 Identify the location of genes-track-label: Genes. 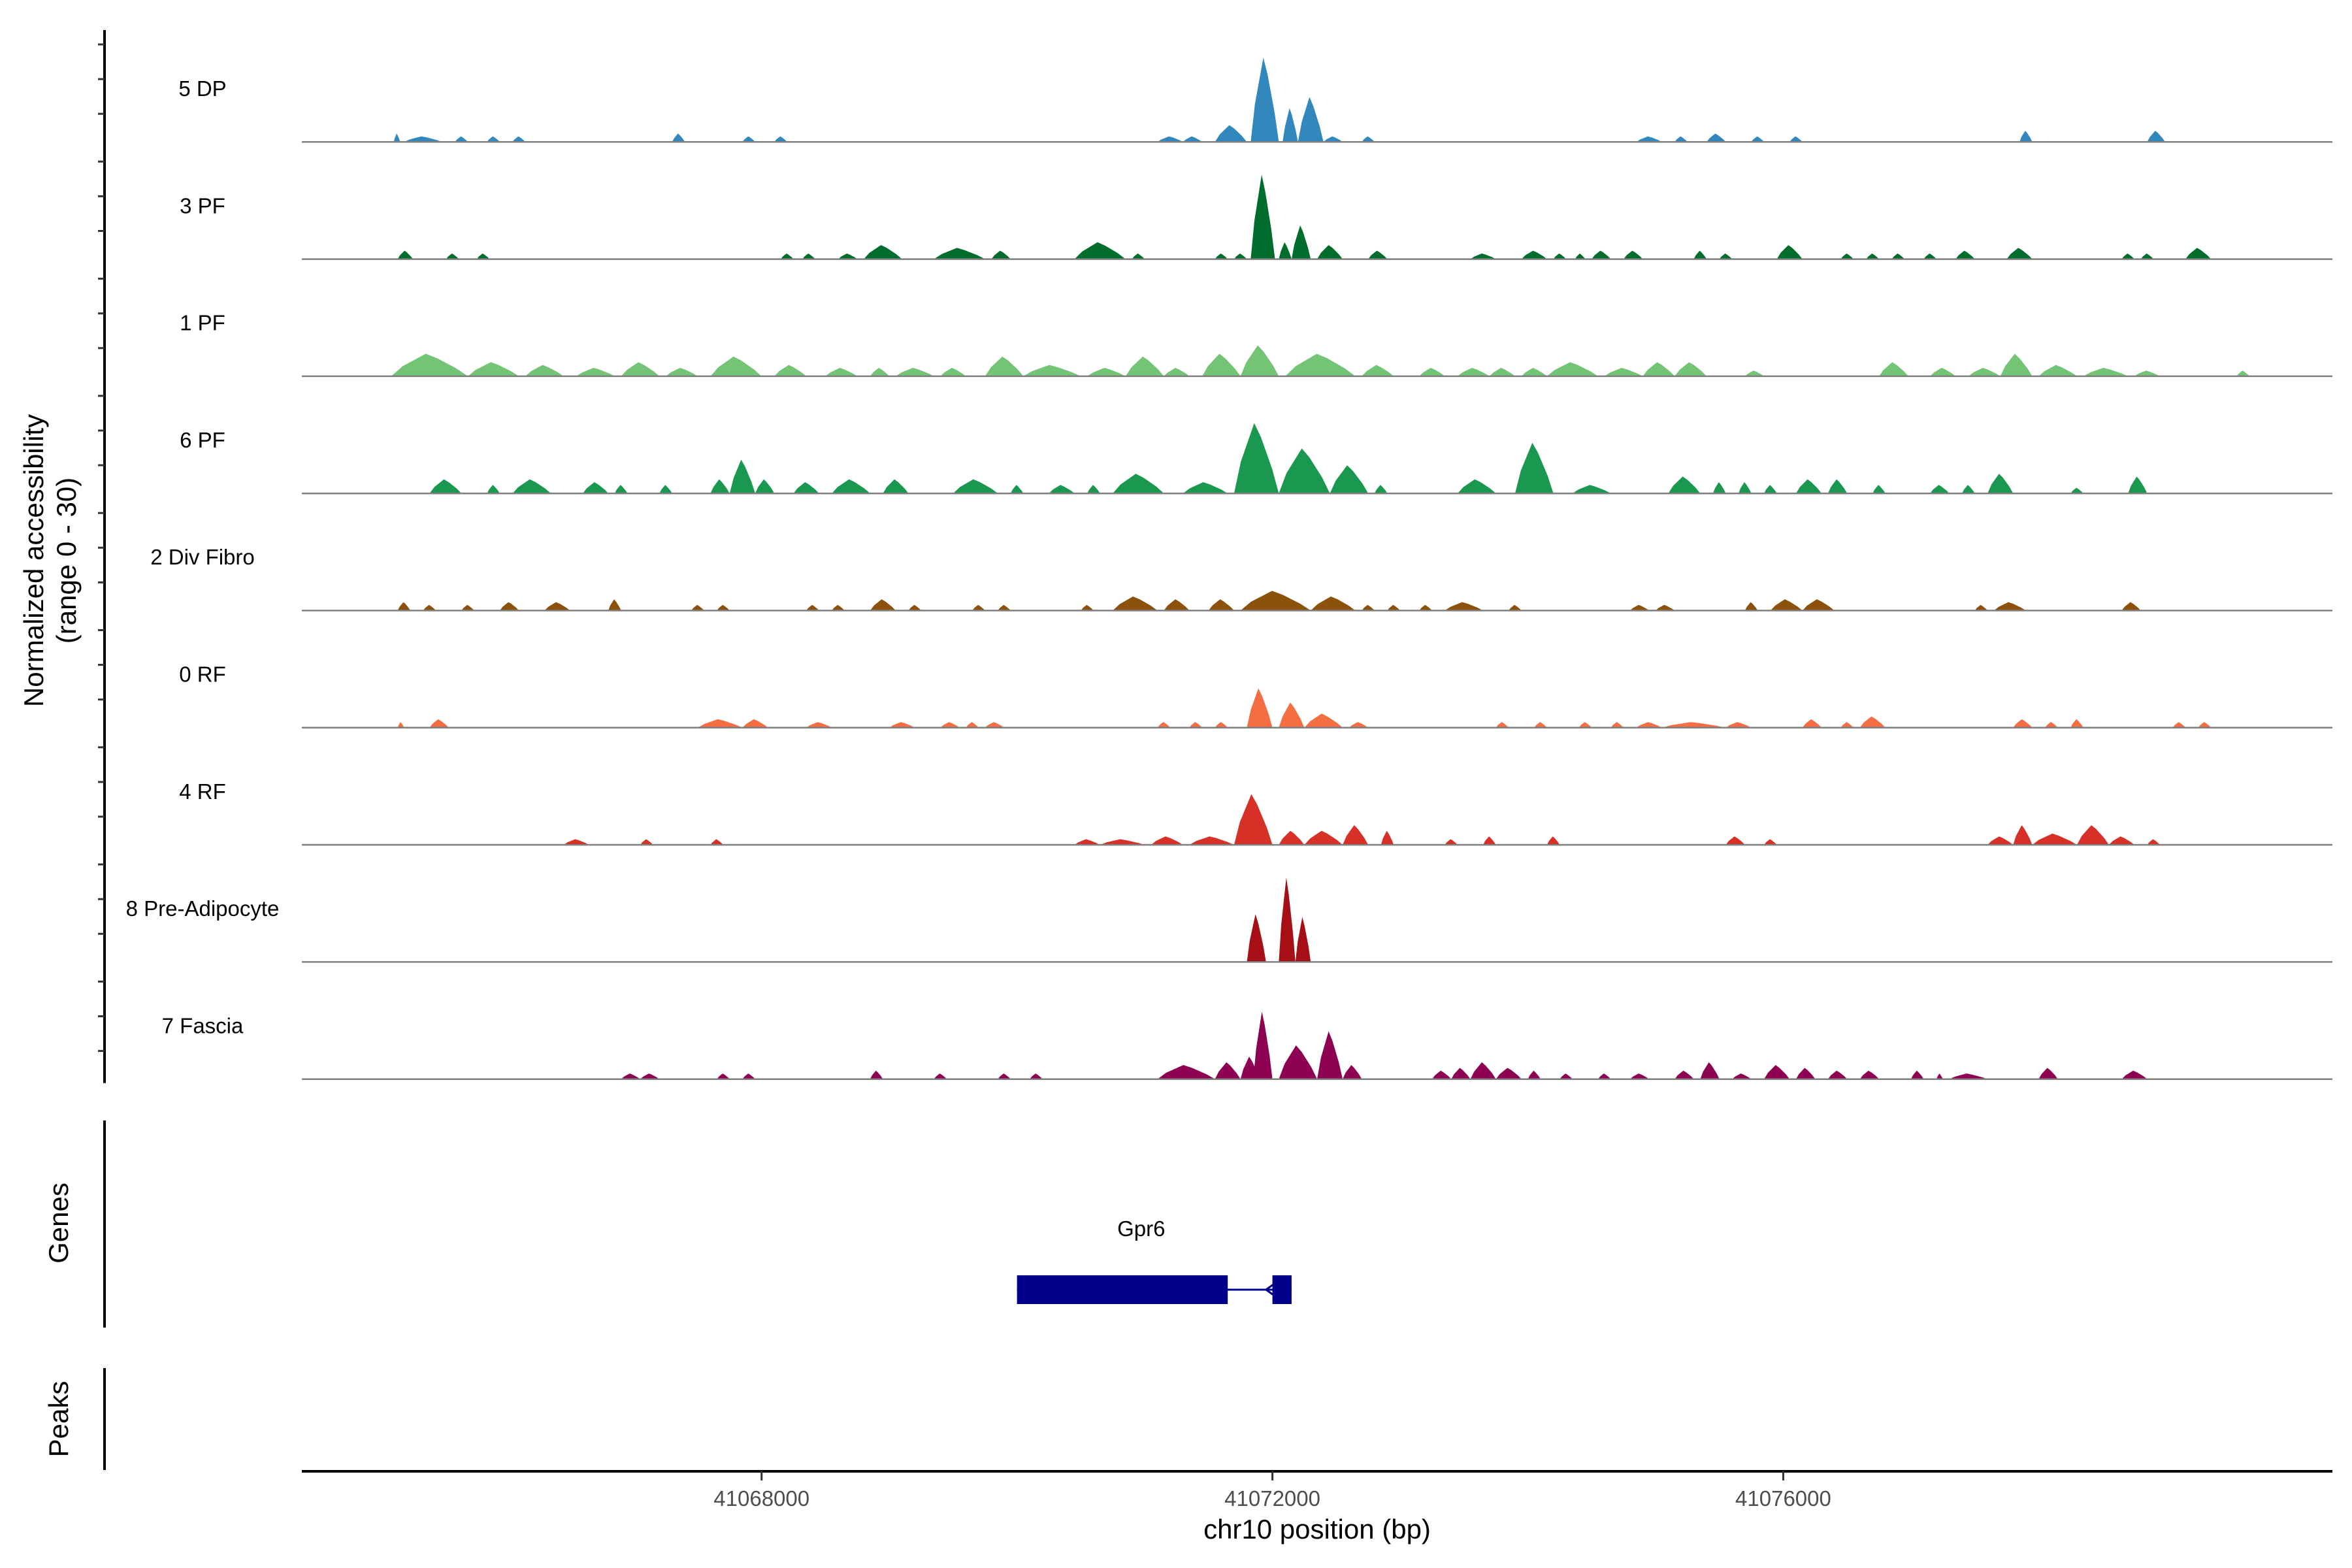
(58, 1223).